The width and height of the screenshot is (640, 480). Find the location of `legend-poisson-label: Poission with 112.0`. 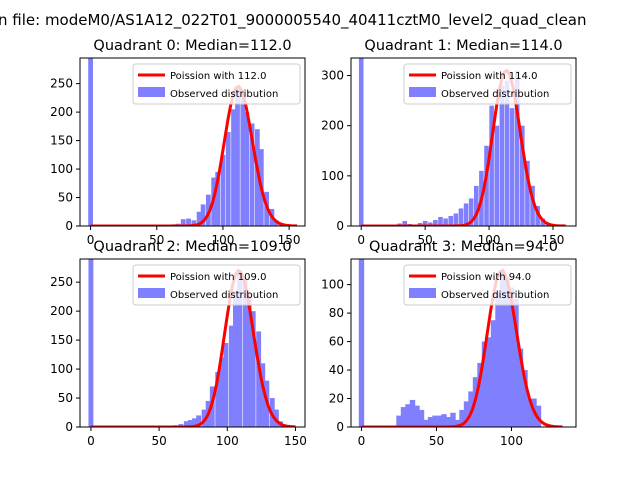

legend-poisson-label: Poission with 112.0 is located at coordinates (218, 76).